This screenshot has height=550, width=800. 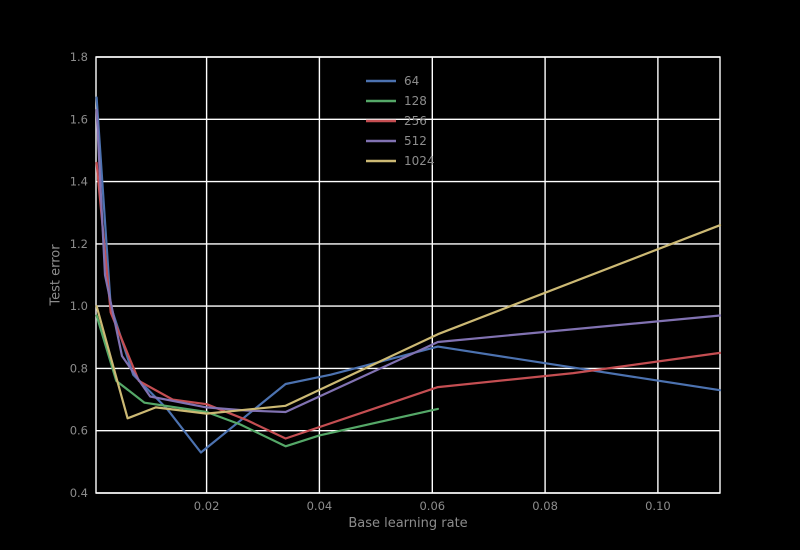 I want to click on legend-label-512: 512, so click(x=415, y=141).